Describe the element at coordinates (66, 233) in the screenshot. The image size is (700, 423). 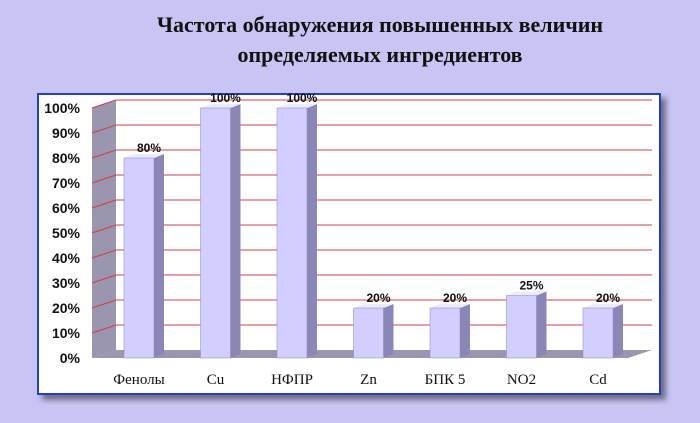
I see `y-tick-label: 50%` at that location.